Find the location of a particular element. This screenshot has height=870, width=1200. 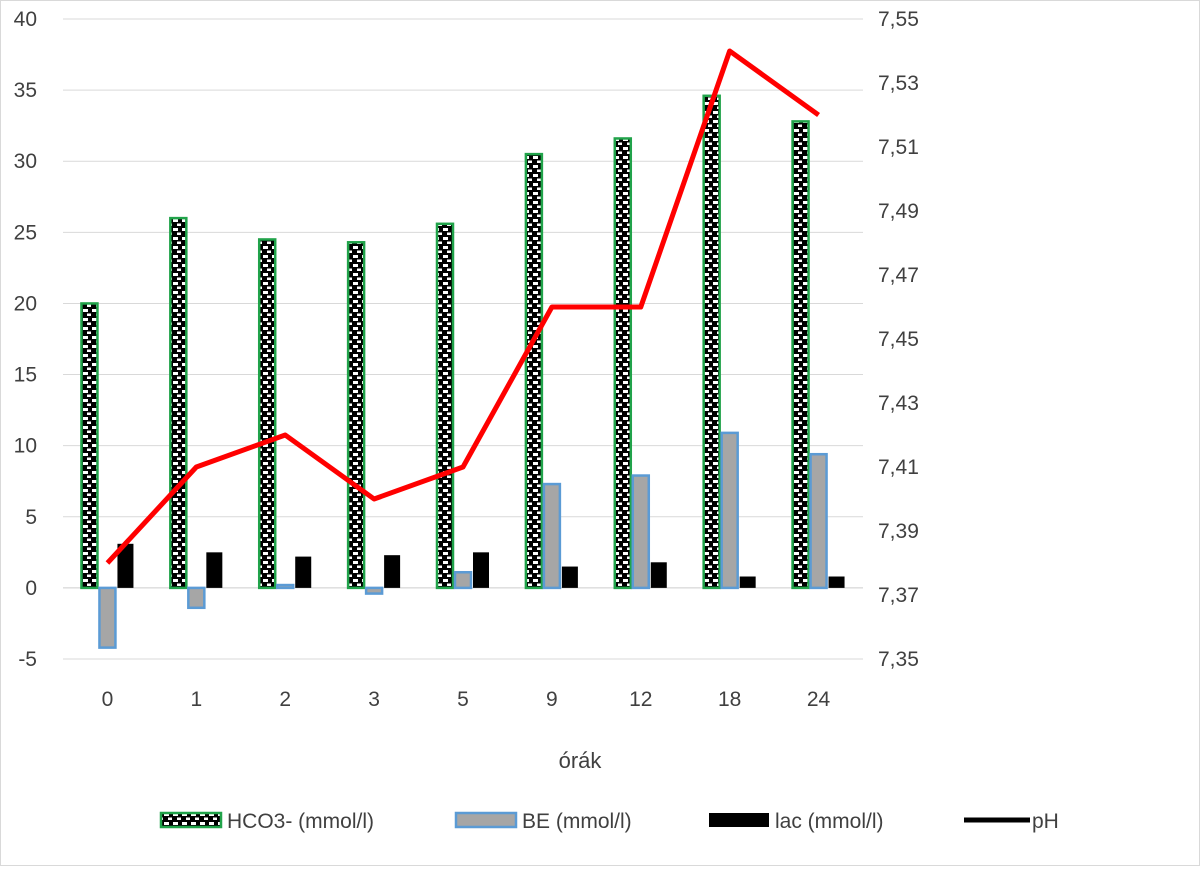

x-tick-label: 24 is located at coordinates (819, 699).